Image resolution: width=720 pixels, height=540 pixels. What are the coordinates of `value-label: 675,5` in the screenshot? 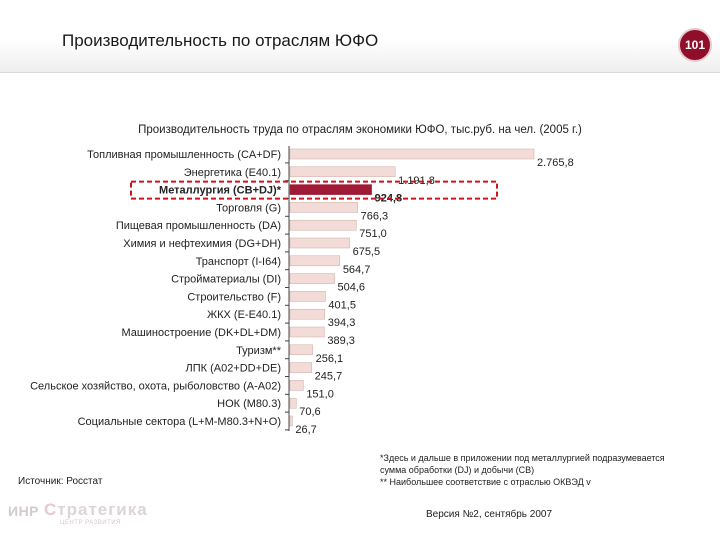 It's located at (367, 252).